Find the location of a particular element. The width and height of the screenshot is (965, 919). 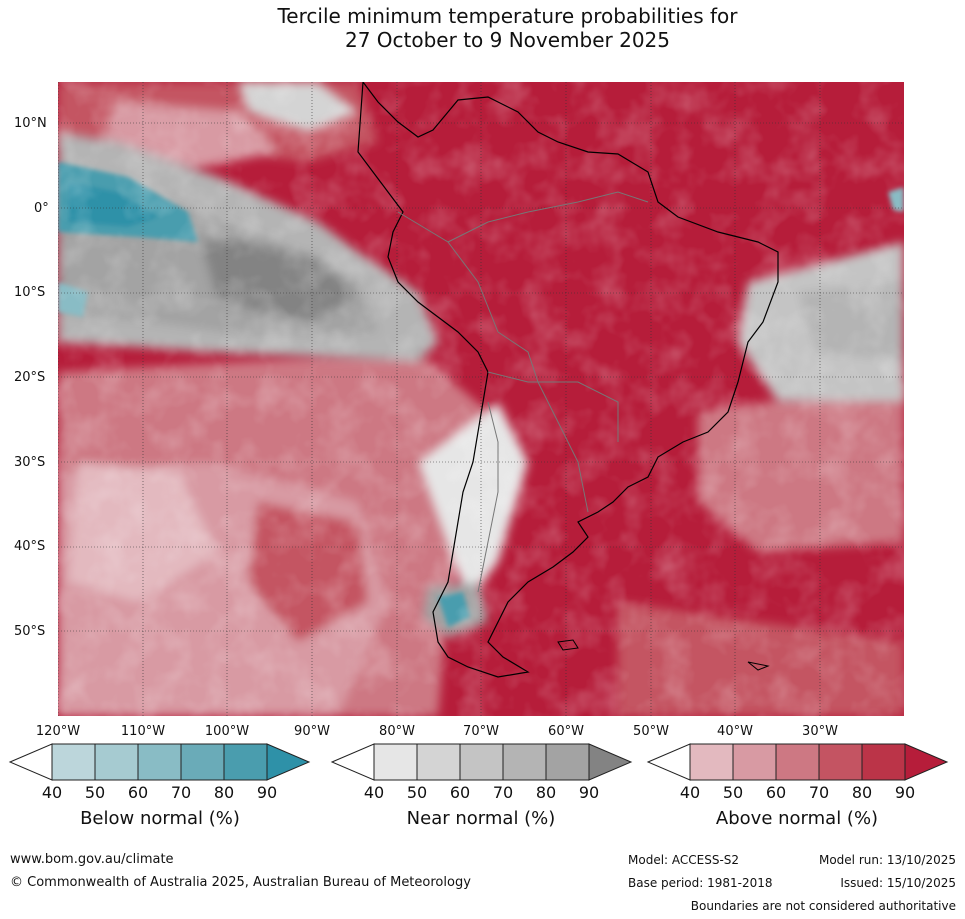

below-tick-70: 70 is located at coordinates (181, 792).